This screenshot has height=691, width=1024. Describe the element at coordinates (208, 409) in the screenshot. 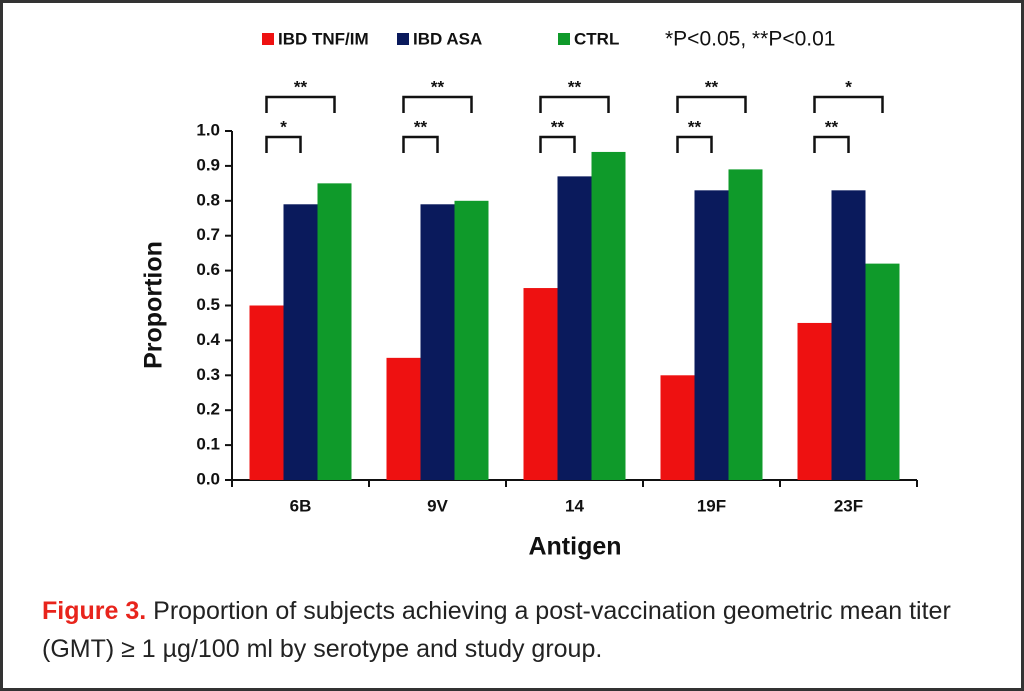

I see `y-tick-label: 0.2` at that location.